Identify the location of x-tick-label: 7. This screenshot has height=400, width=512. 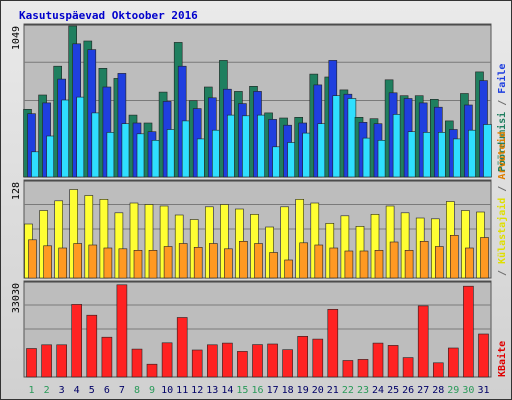
(122, 390).